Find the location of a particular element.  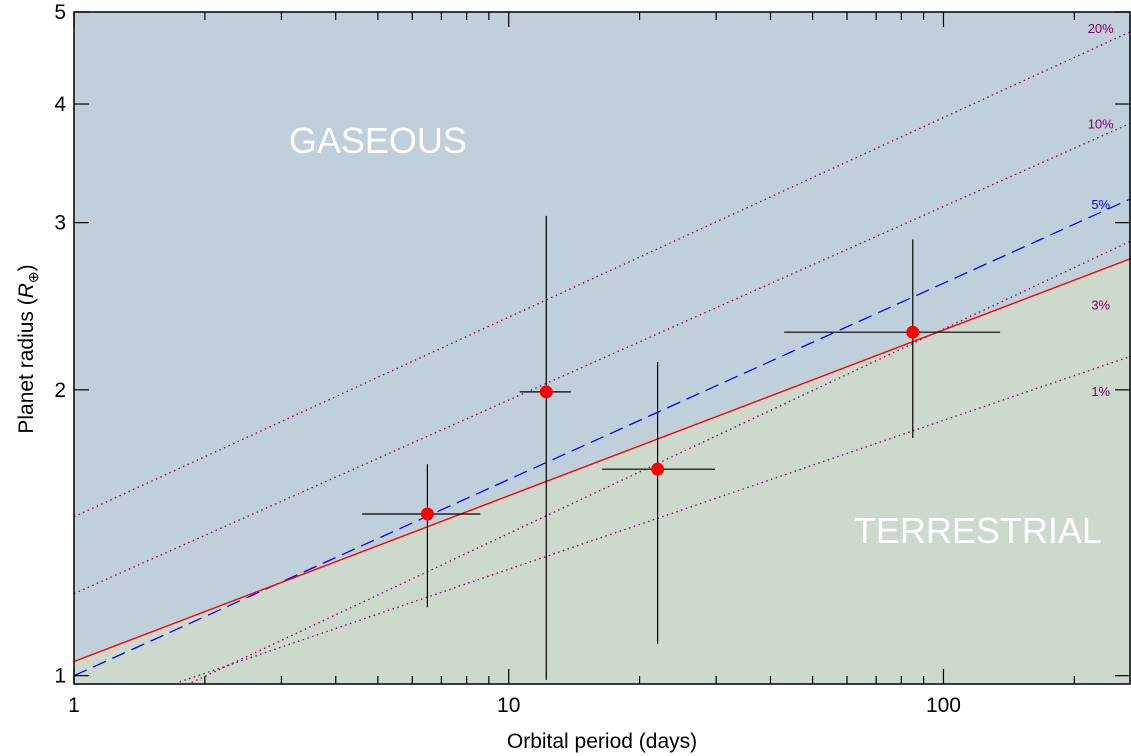

y-tick-label: 5 is located at coordinates (60, 12).